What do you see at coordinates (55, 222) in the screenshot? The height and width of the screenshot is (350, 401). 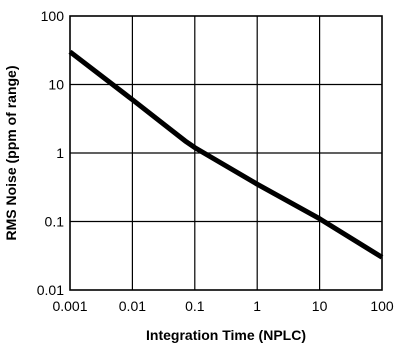 I see `y-tick-label: 0.1` at bounding box center [55, 222].